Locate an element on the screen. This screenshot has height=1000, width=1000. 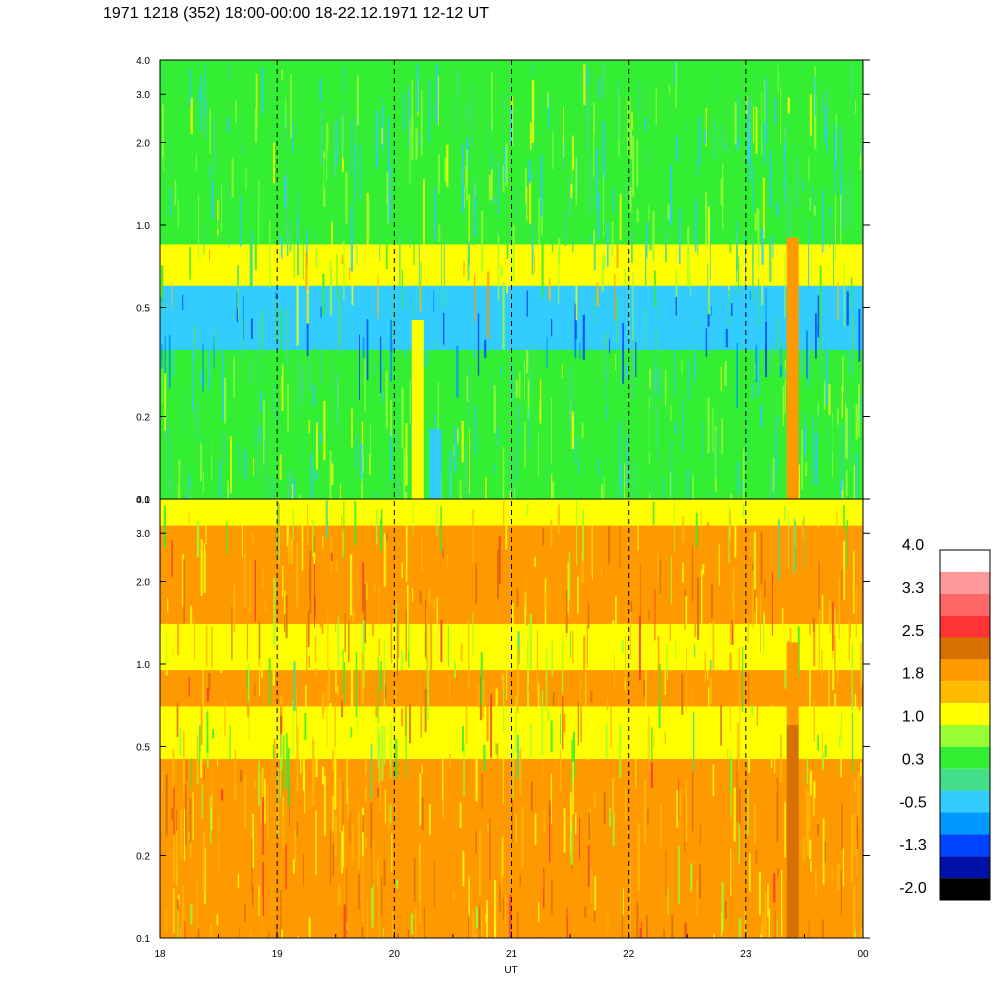
x-tick-label: 21 is located at coordinates (512, 954).